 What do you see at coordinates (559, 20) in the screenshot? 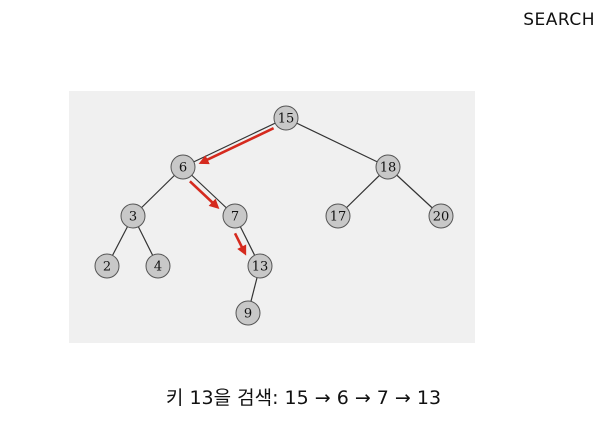
I see `page-heading: SEARCH` at bounding box center [559, 20].